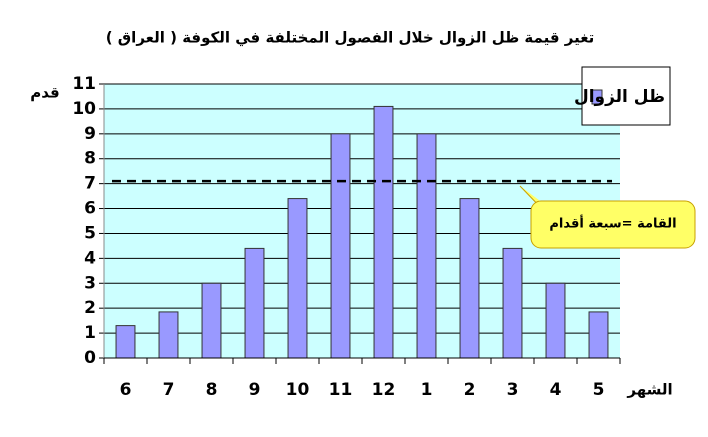  Describe the element at coordinates (597, 97) in the screenshot. I see `legend-swatch` at that location.